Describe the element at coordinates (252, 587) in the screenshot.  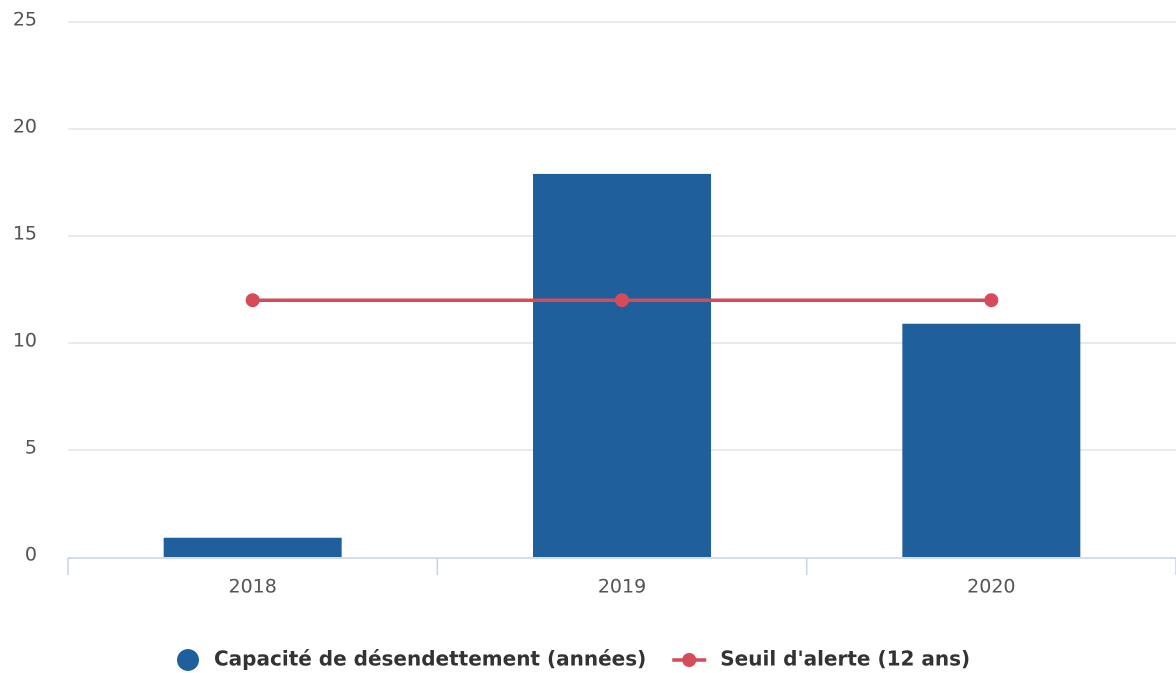
I see `x-tick-label: 2018` at that location.